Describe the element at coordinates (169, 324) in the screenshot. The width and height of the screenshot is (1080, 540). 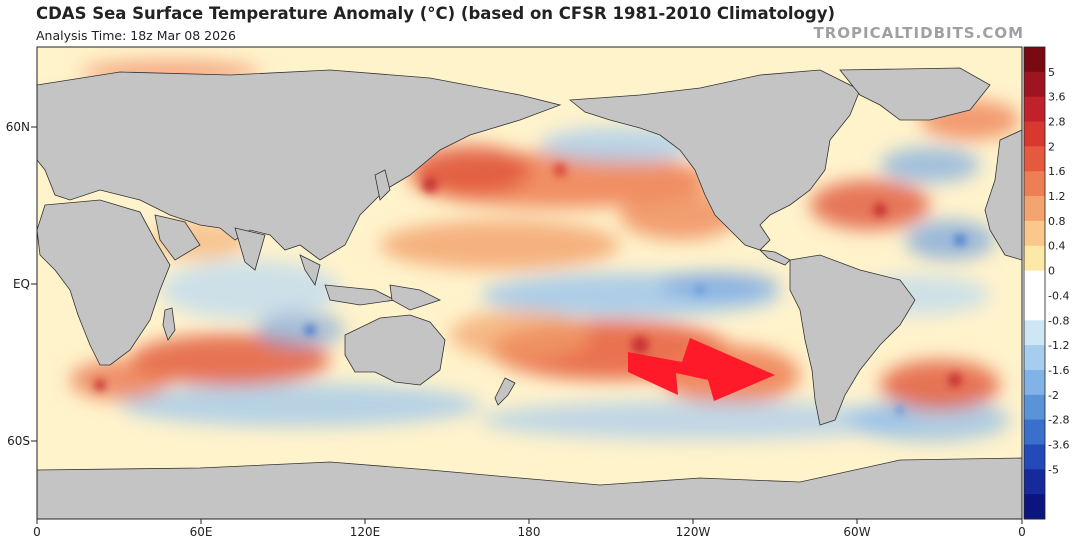
I see `madagascar-landmass` at that location.